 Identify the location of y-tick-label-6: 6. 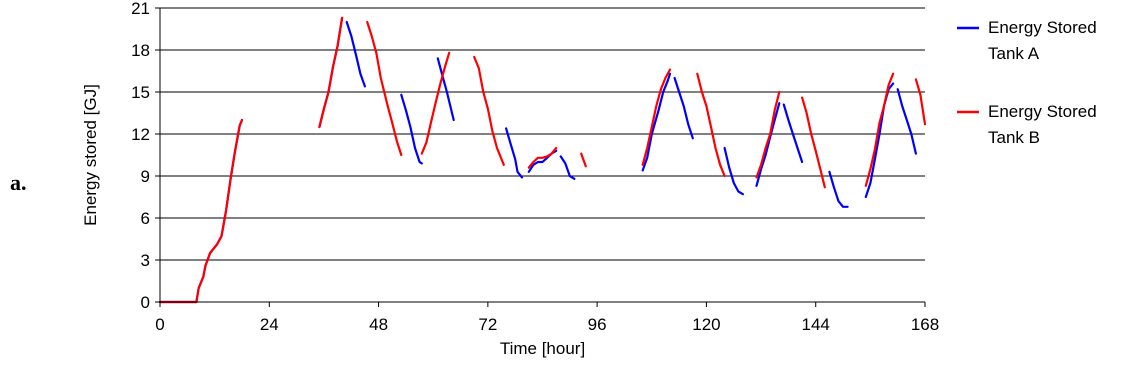
(145, 218).